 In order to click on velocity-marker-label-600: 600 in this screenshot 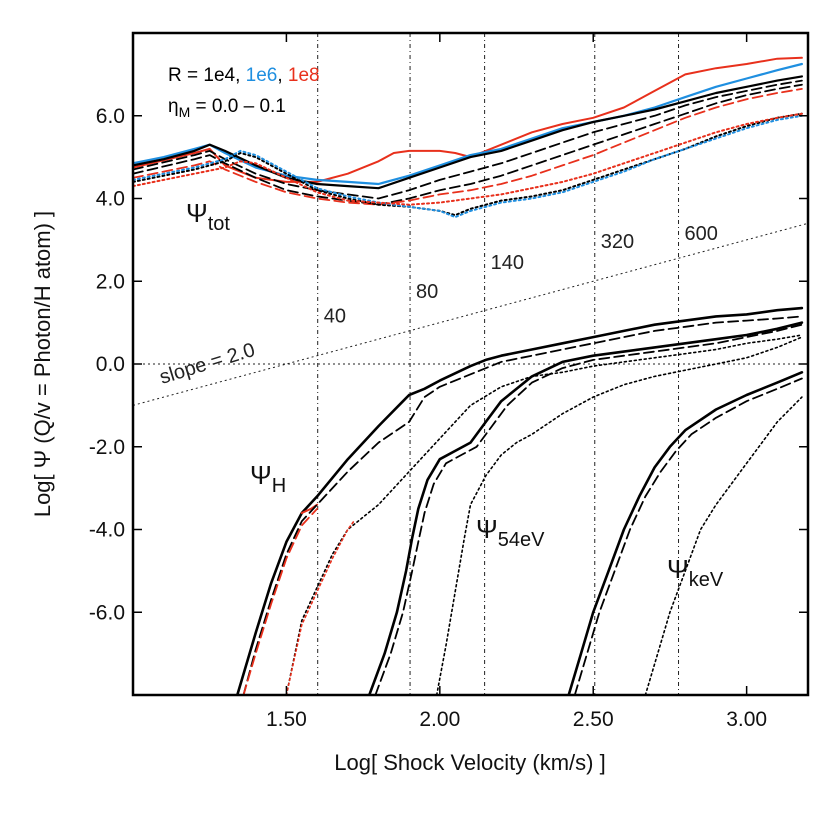, I will do `click(701, 234)`.